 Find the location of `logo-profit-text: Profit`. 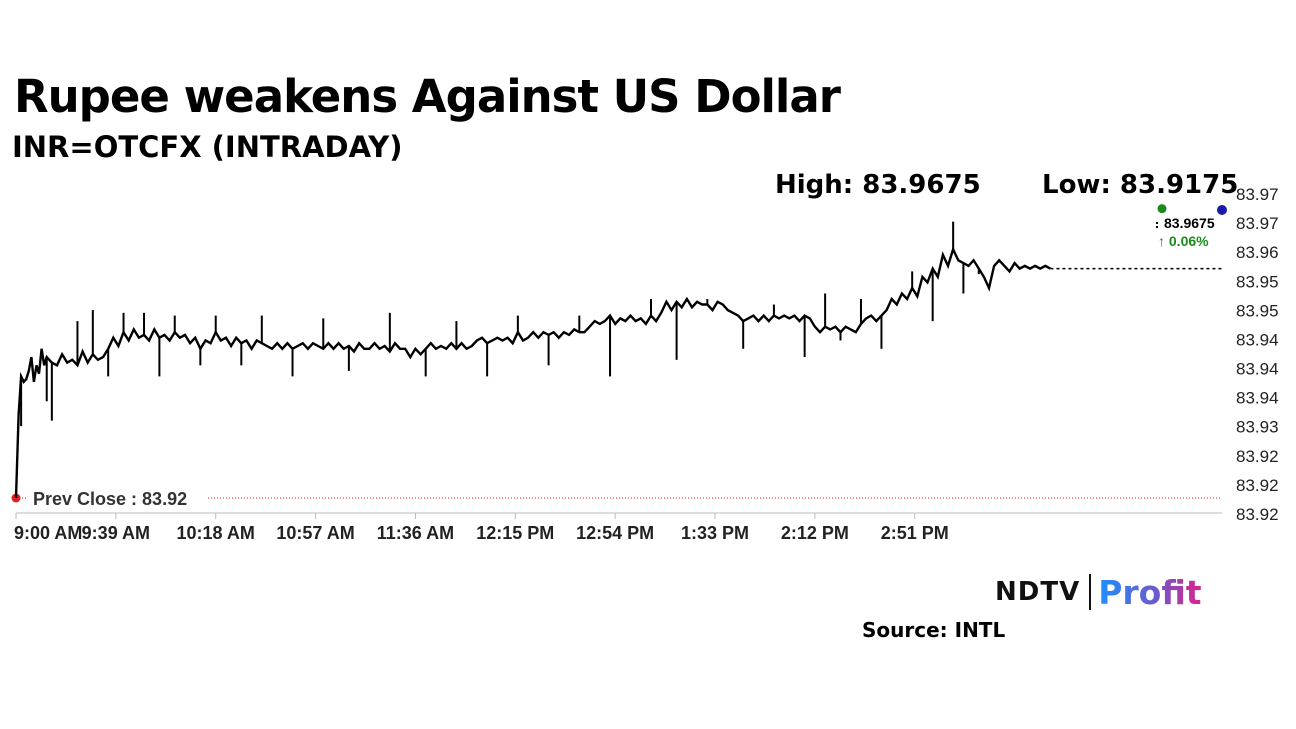

logo-profit-text: Profit is located at coordinates (1150, 592).